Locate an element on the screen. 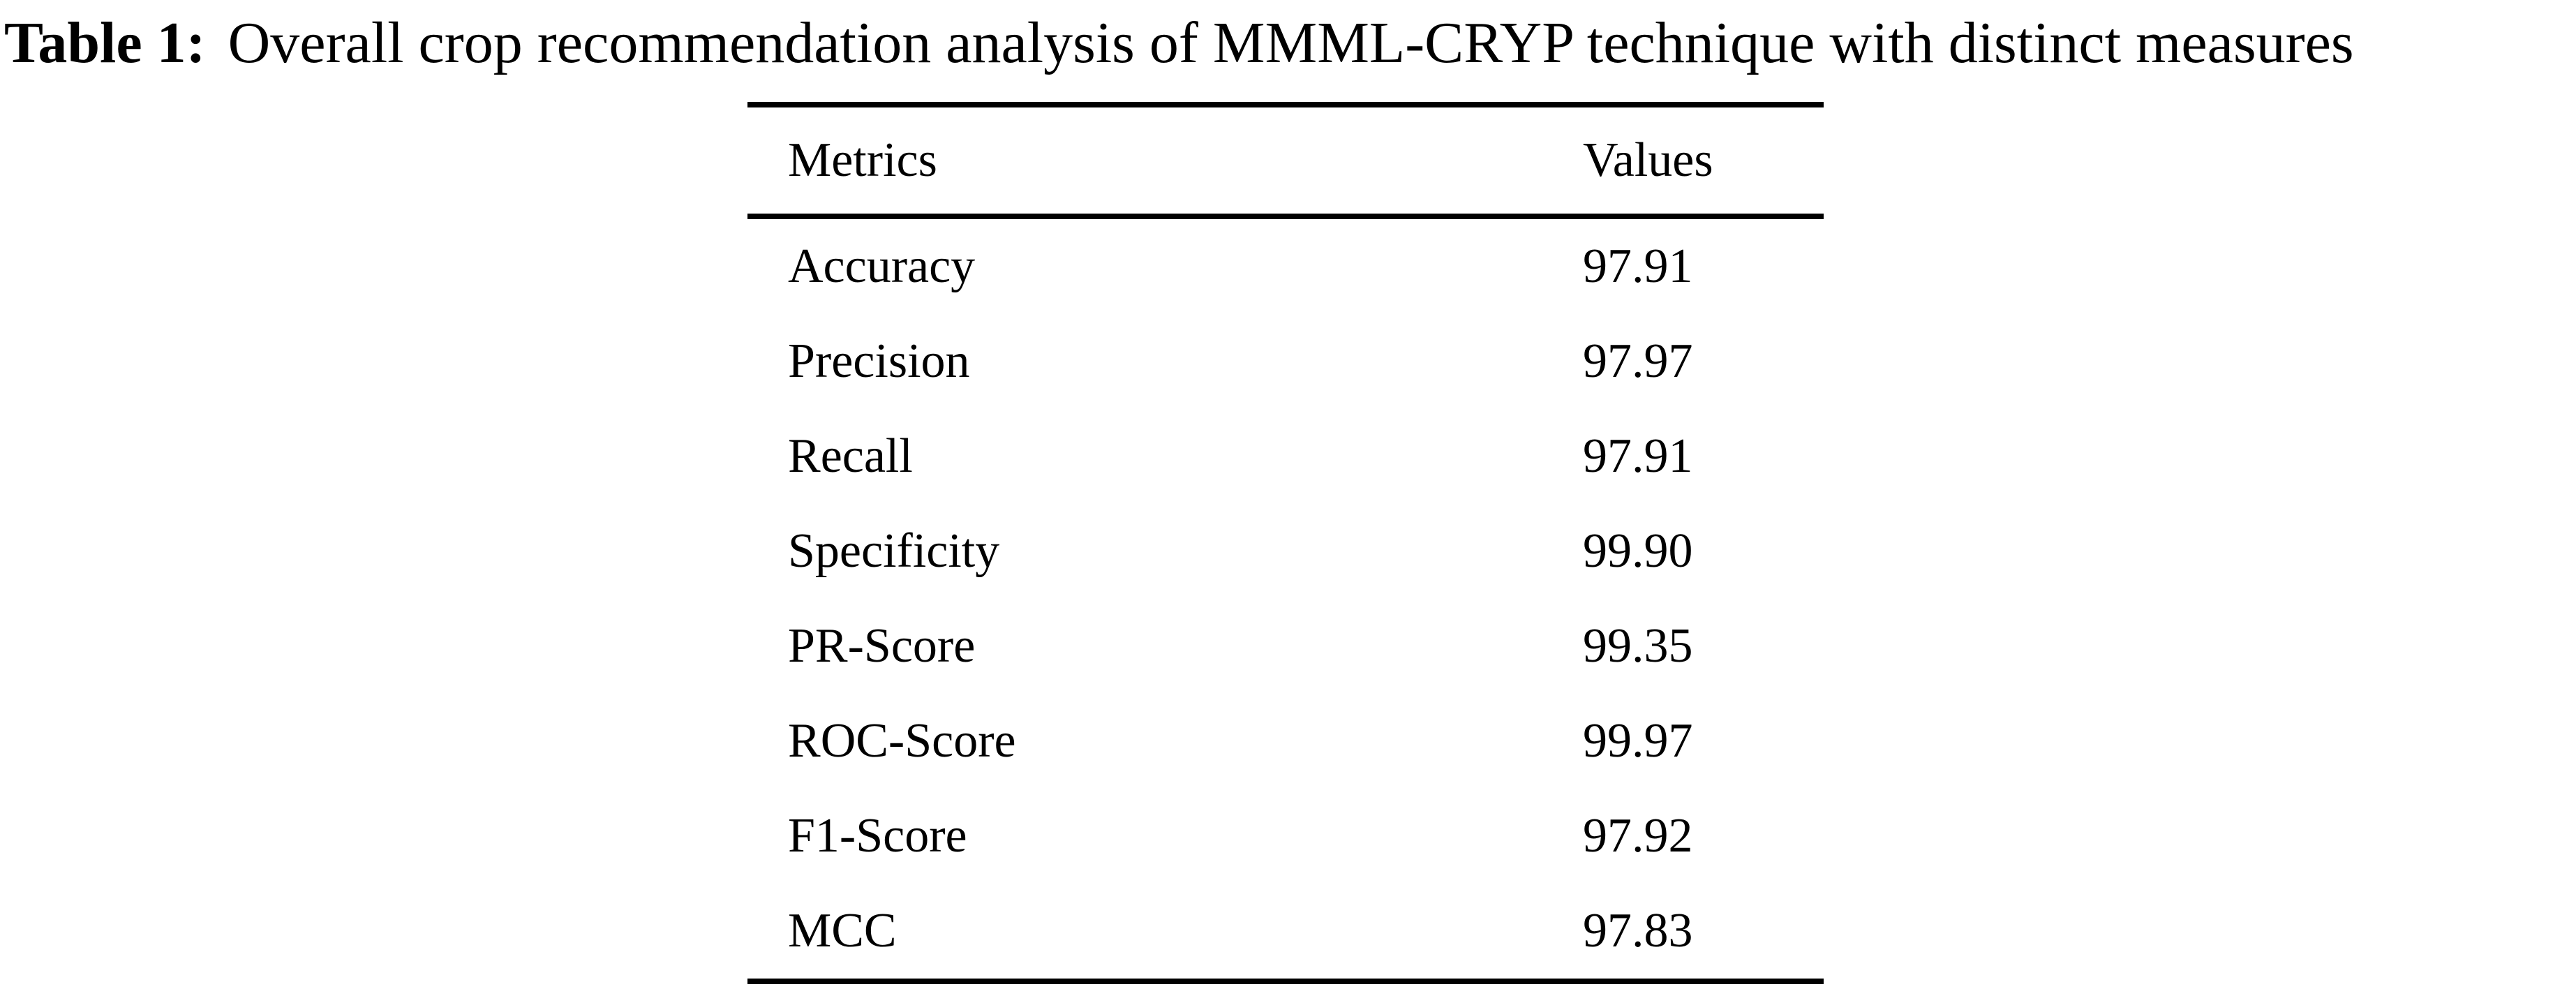 This screenshot has width=2576, height=989. metric-cell: F1-Score is located at coordinates (877, 836).